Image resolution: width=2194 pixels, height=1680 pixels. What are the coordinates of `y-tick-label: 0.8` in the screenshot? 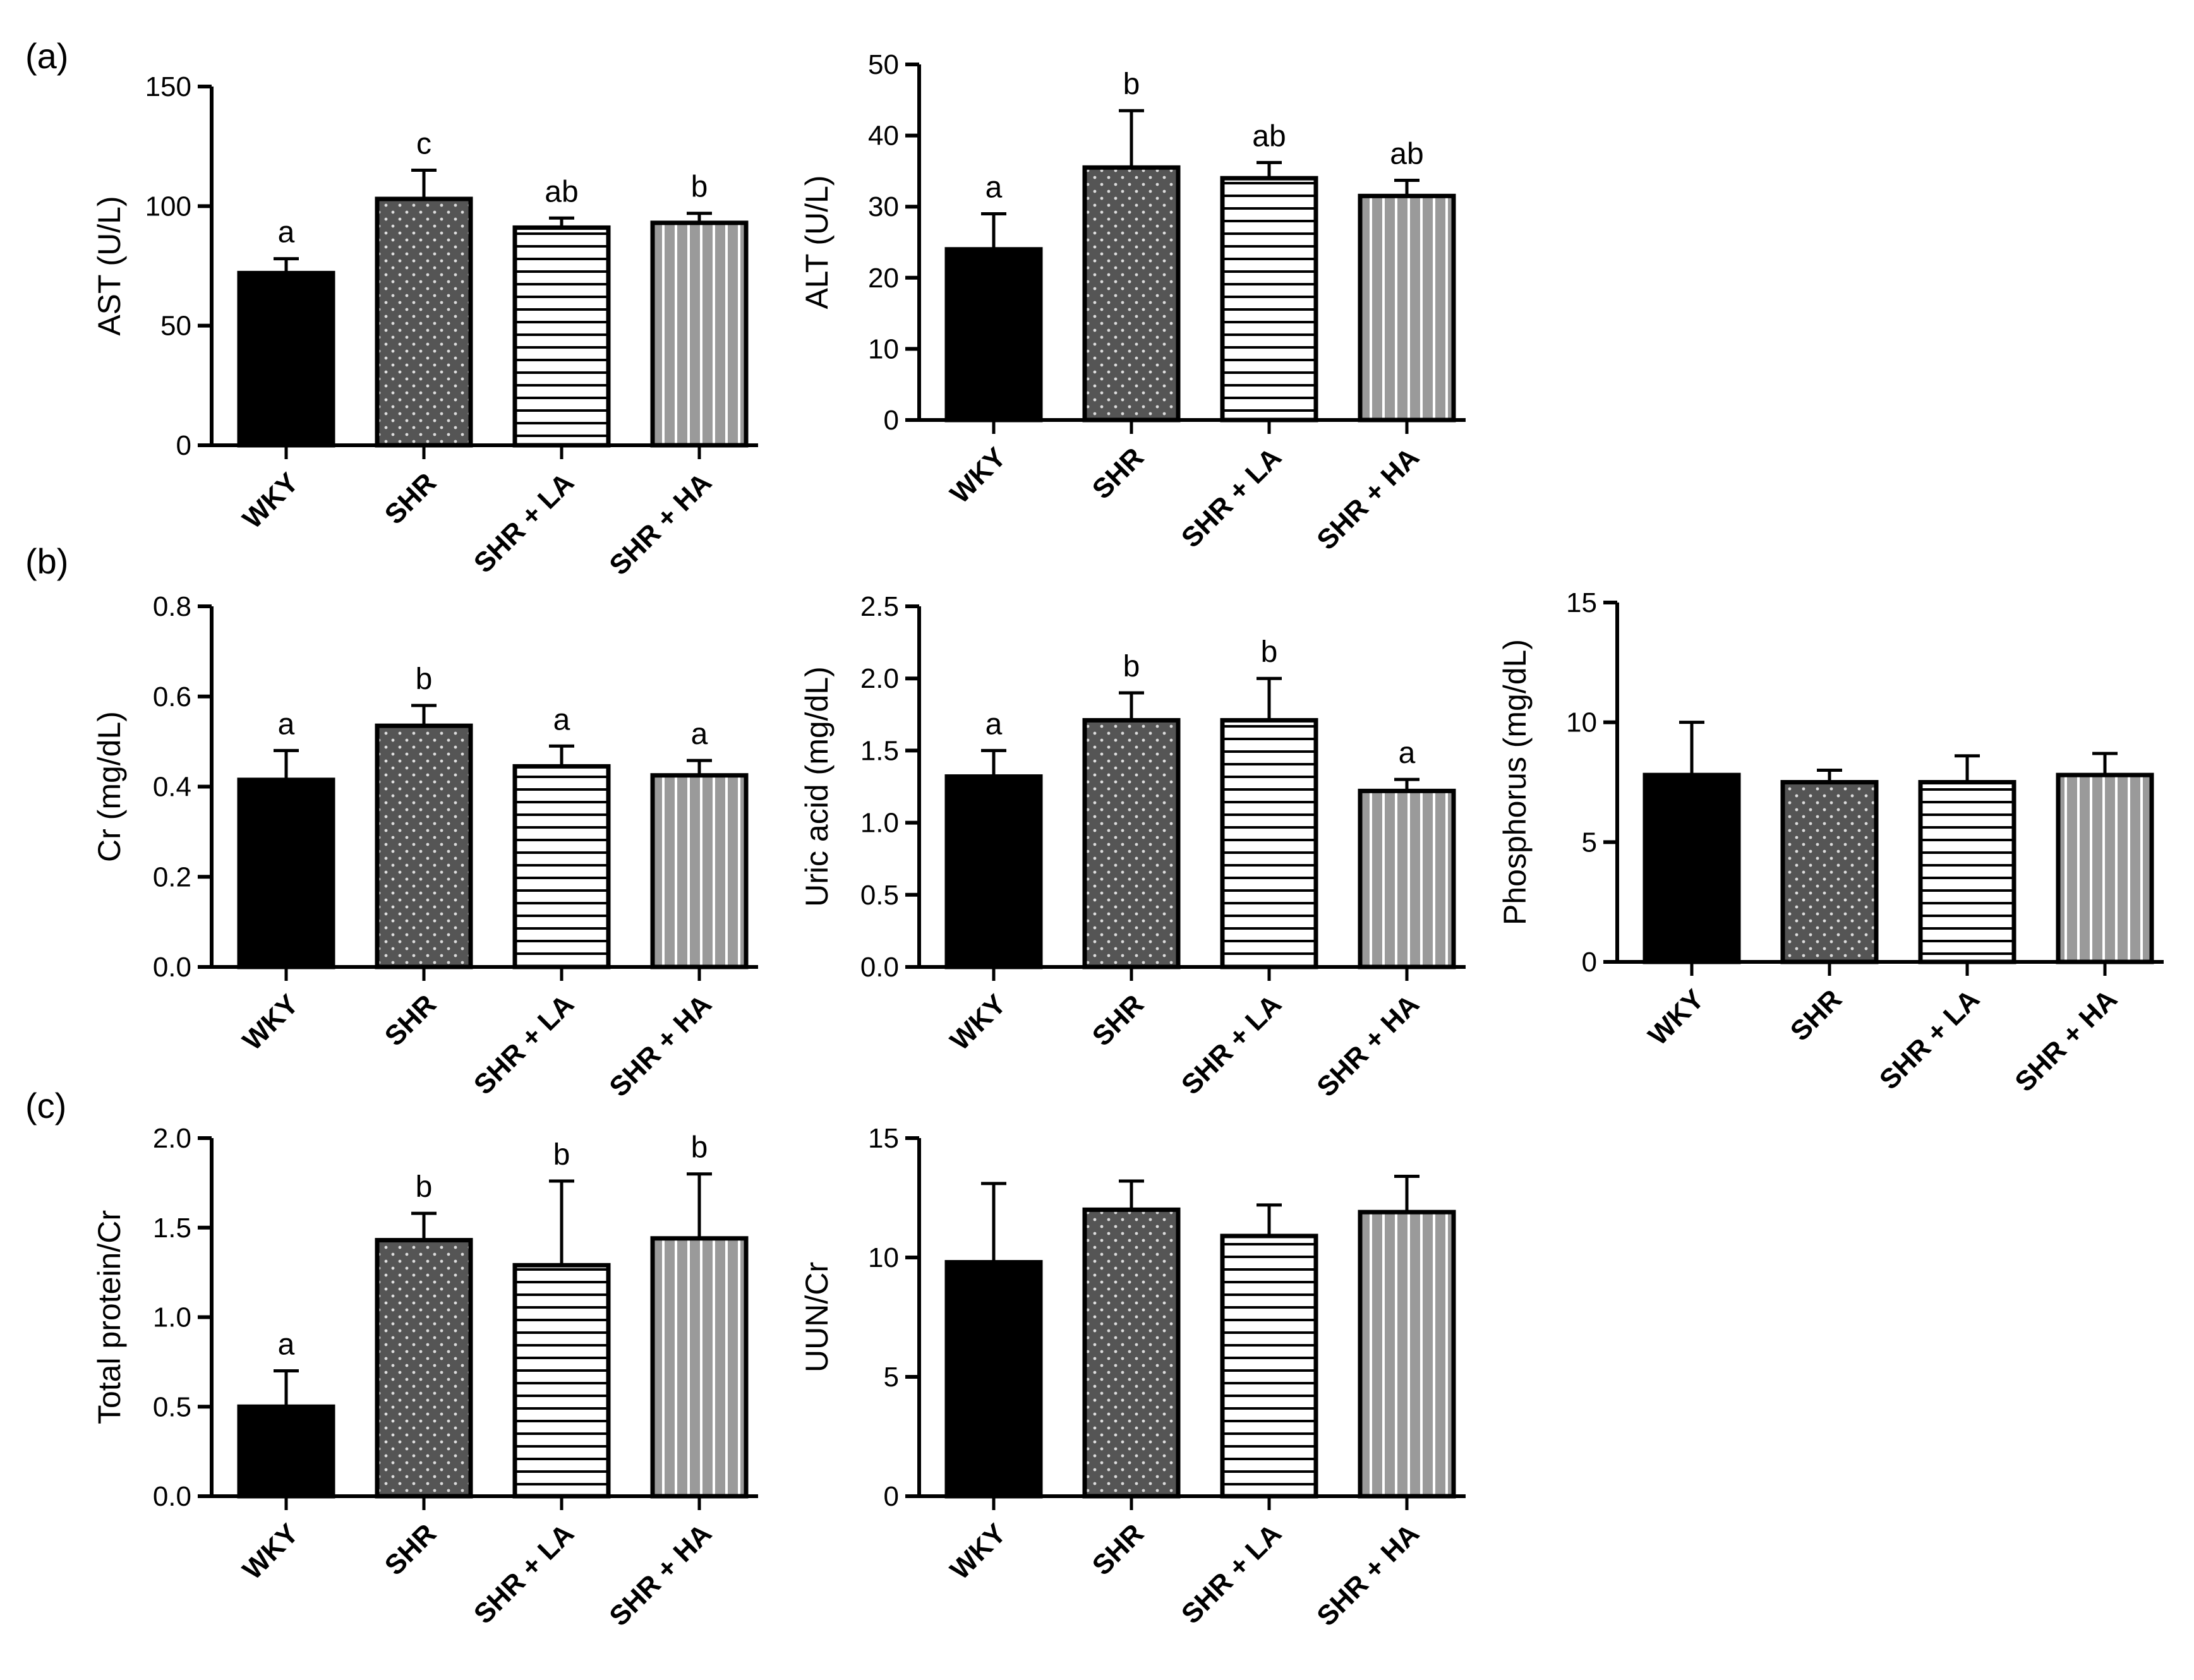 It's located at (172, 606).